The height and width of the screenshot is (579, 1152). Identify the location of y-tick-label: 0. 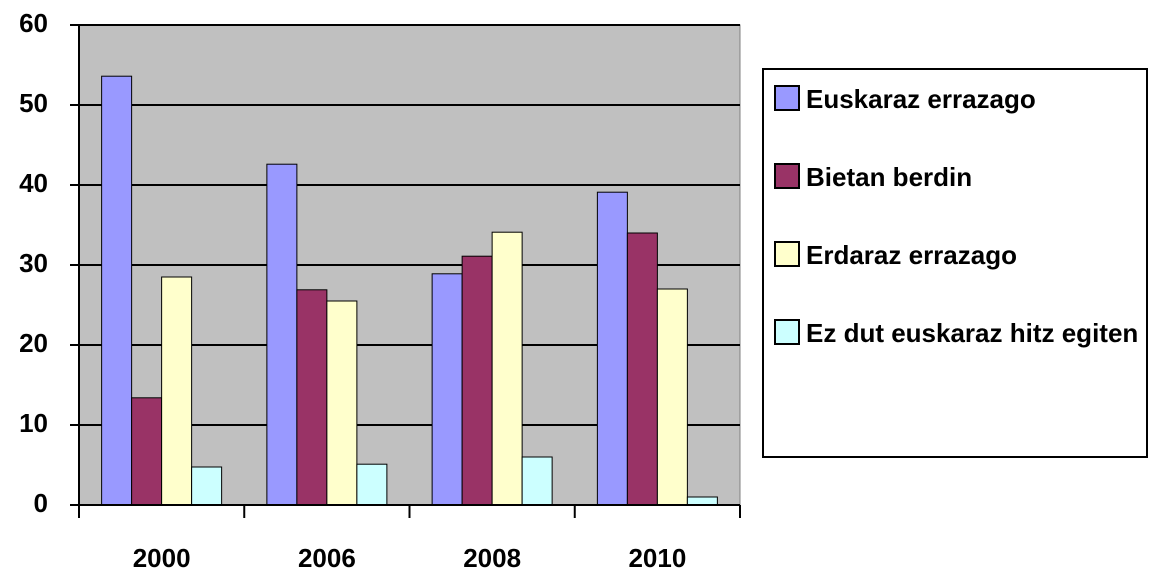
(41, 503).